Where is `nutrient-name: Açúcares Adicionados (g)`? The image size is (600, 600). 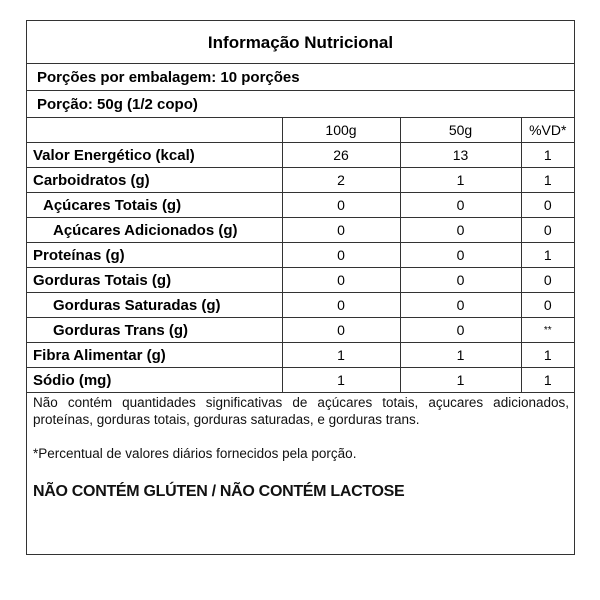
nutrient-name: Açúcares Adicionados (g) is located at coordinates (155, 230).